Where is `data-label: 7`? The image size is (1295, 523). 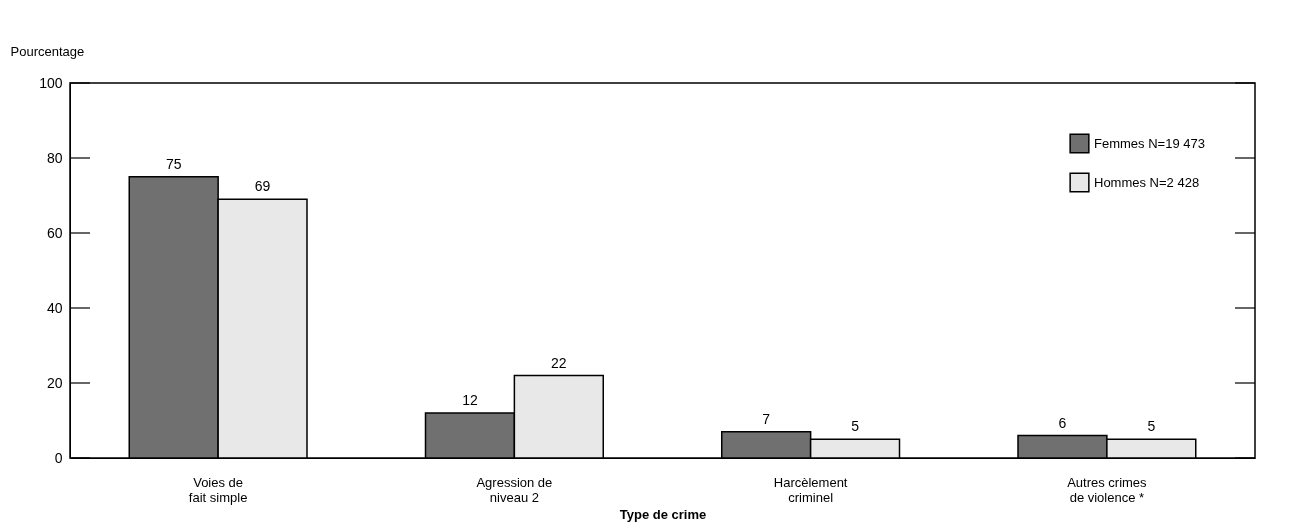 data-label: 7 is located at coordinates (766, 418).